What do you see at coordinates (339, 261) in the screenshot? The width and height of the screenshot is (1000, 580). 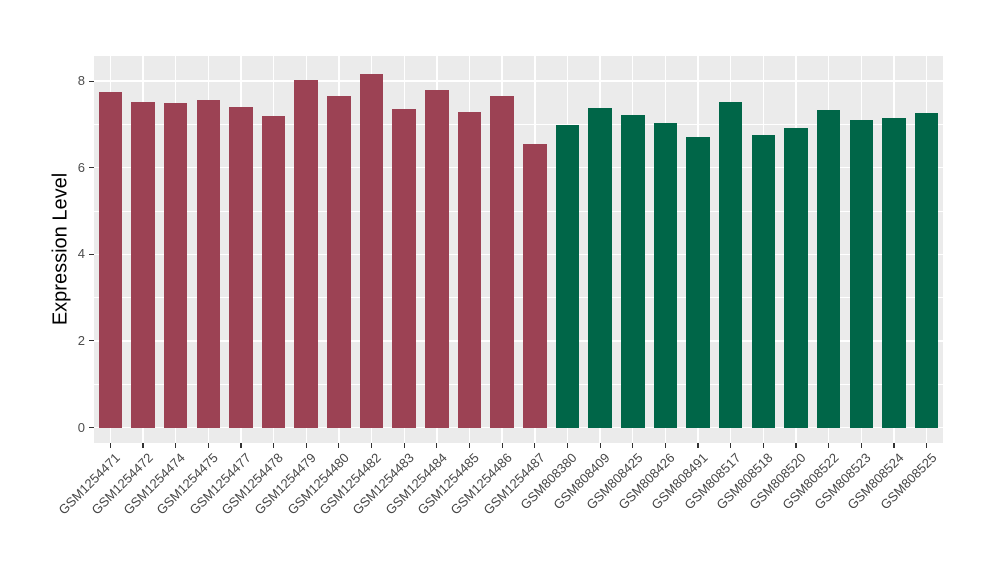 I see `bar-GSM1254480` at bounding box center [339, 261].